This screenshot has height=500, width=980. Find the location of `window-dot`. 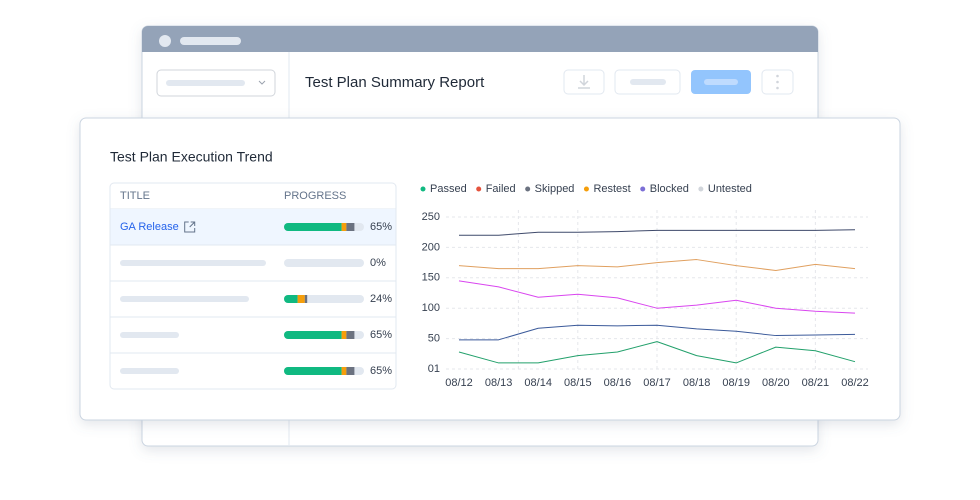

window-dot is located at coordinates (165, 41).